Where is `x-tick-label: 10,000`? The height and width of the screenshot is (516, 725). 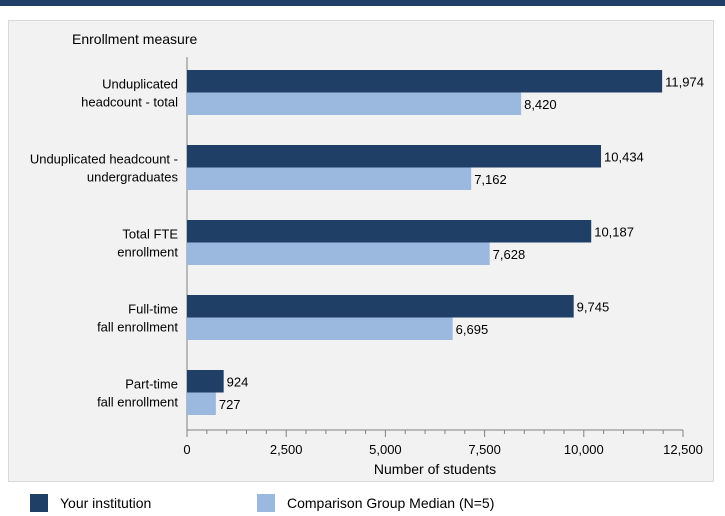
x-tick-label: 10,000 is located at coordinates (584, 449).